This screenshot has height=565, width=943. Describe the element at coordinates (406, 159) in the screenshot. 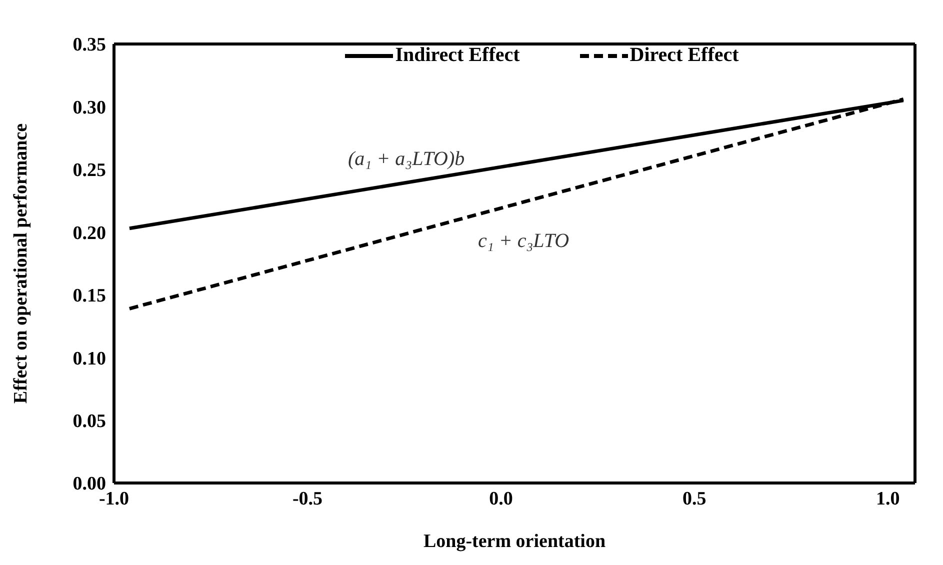

I see `annotation: (a₁ + a₃LTO)b` at that location.